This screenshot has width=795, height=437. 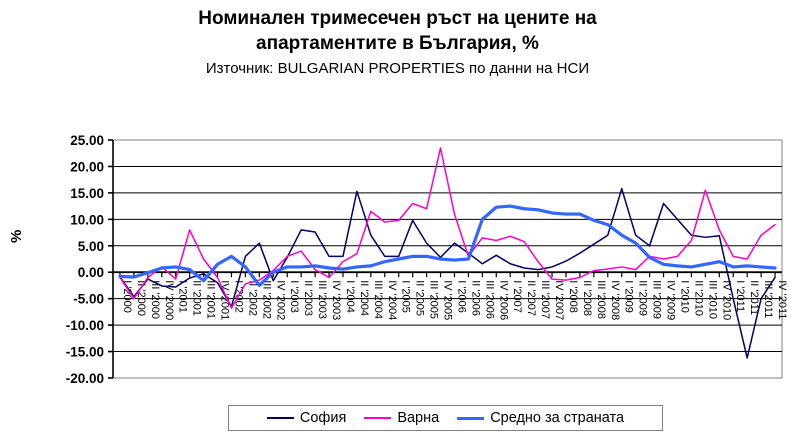 I want to click on x-tick-label: III '2011, so click(x=768, y=299).